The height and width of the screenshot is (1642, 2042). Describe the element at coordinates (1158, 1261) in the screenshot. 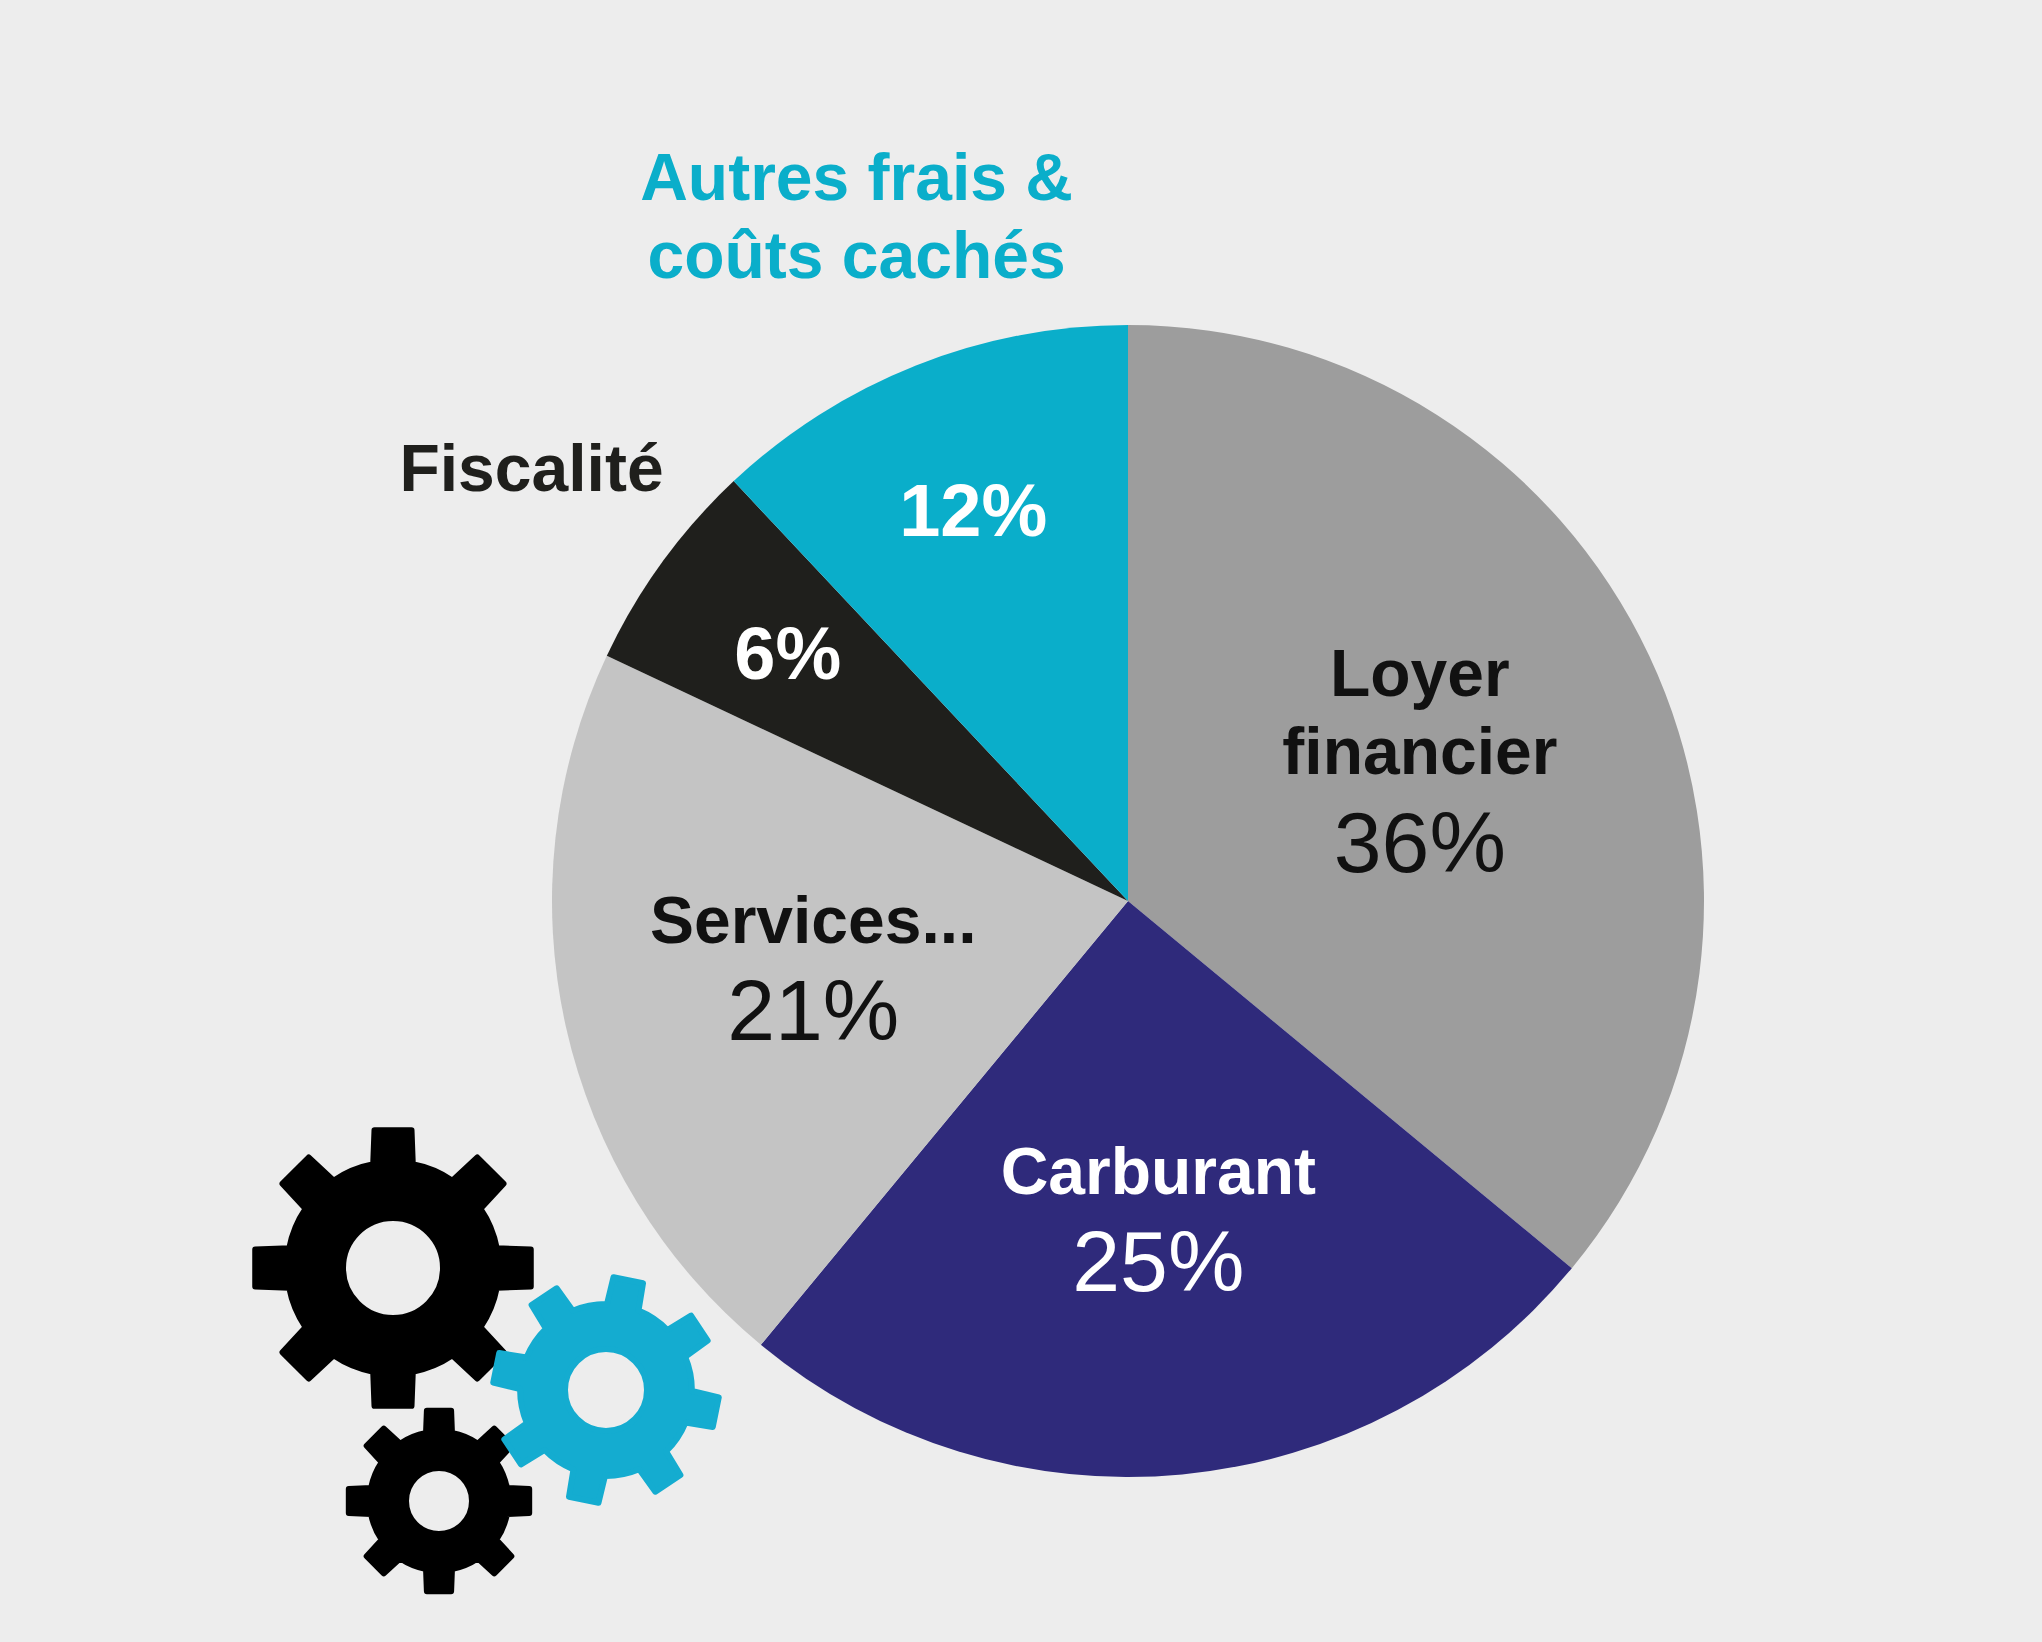

I see `data-label: 25%` at that location.